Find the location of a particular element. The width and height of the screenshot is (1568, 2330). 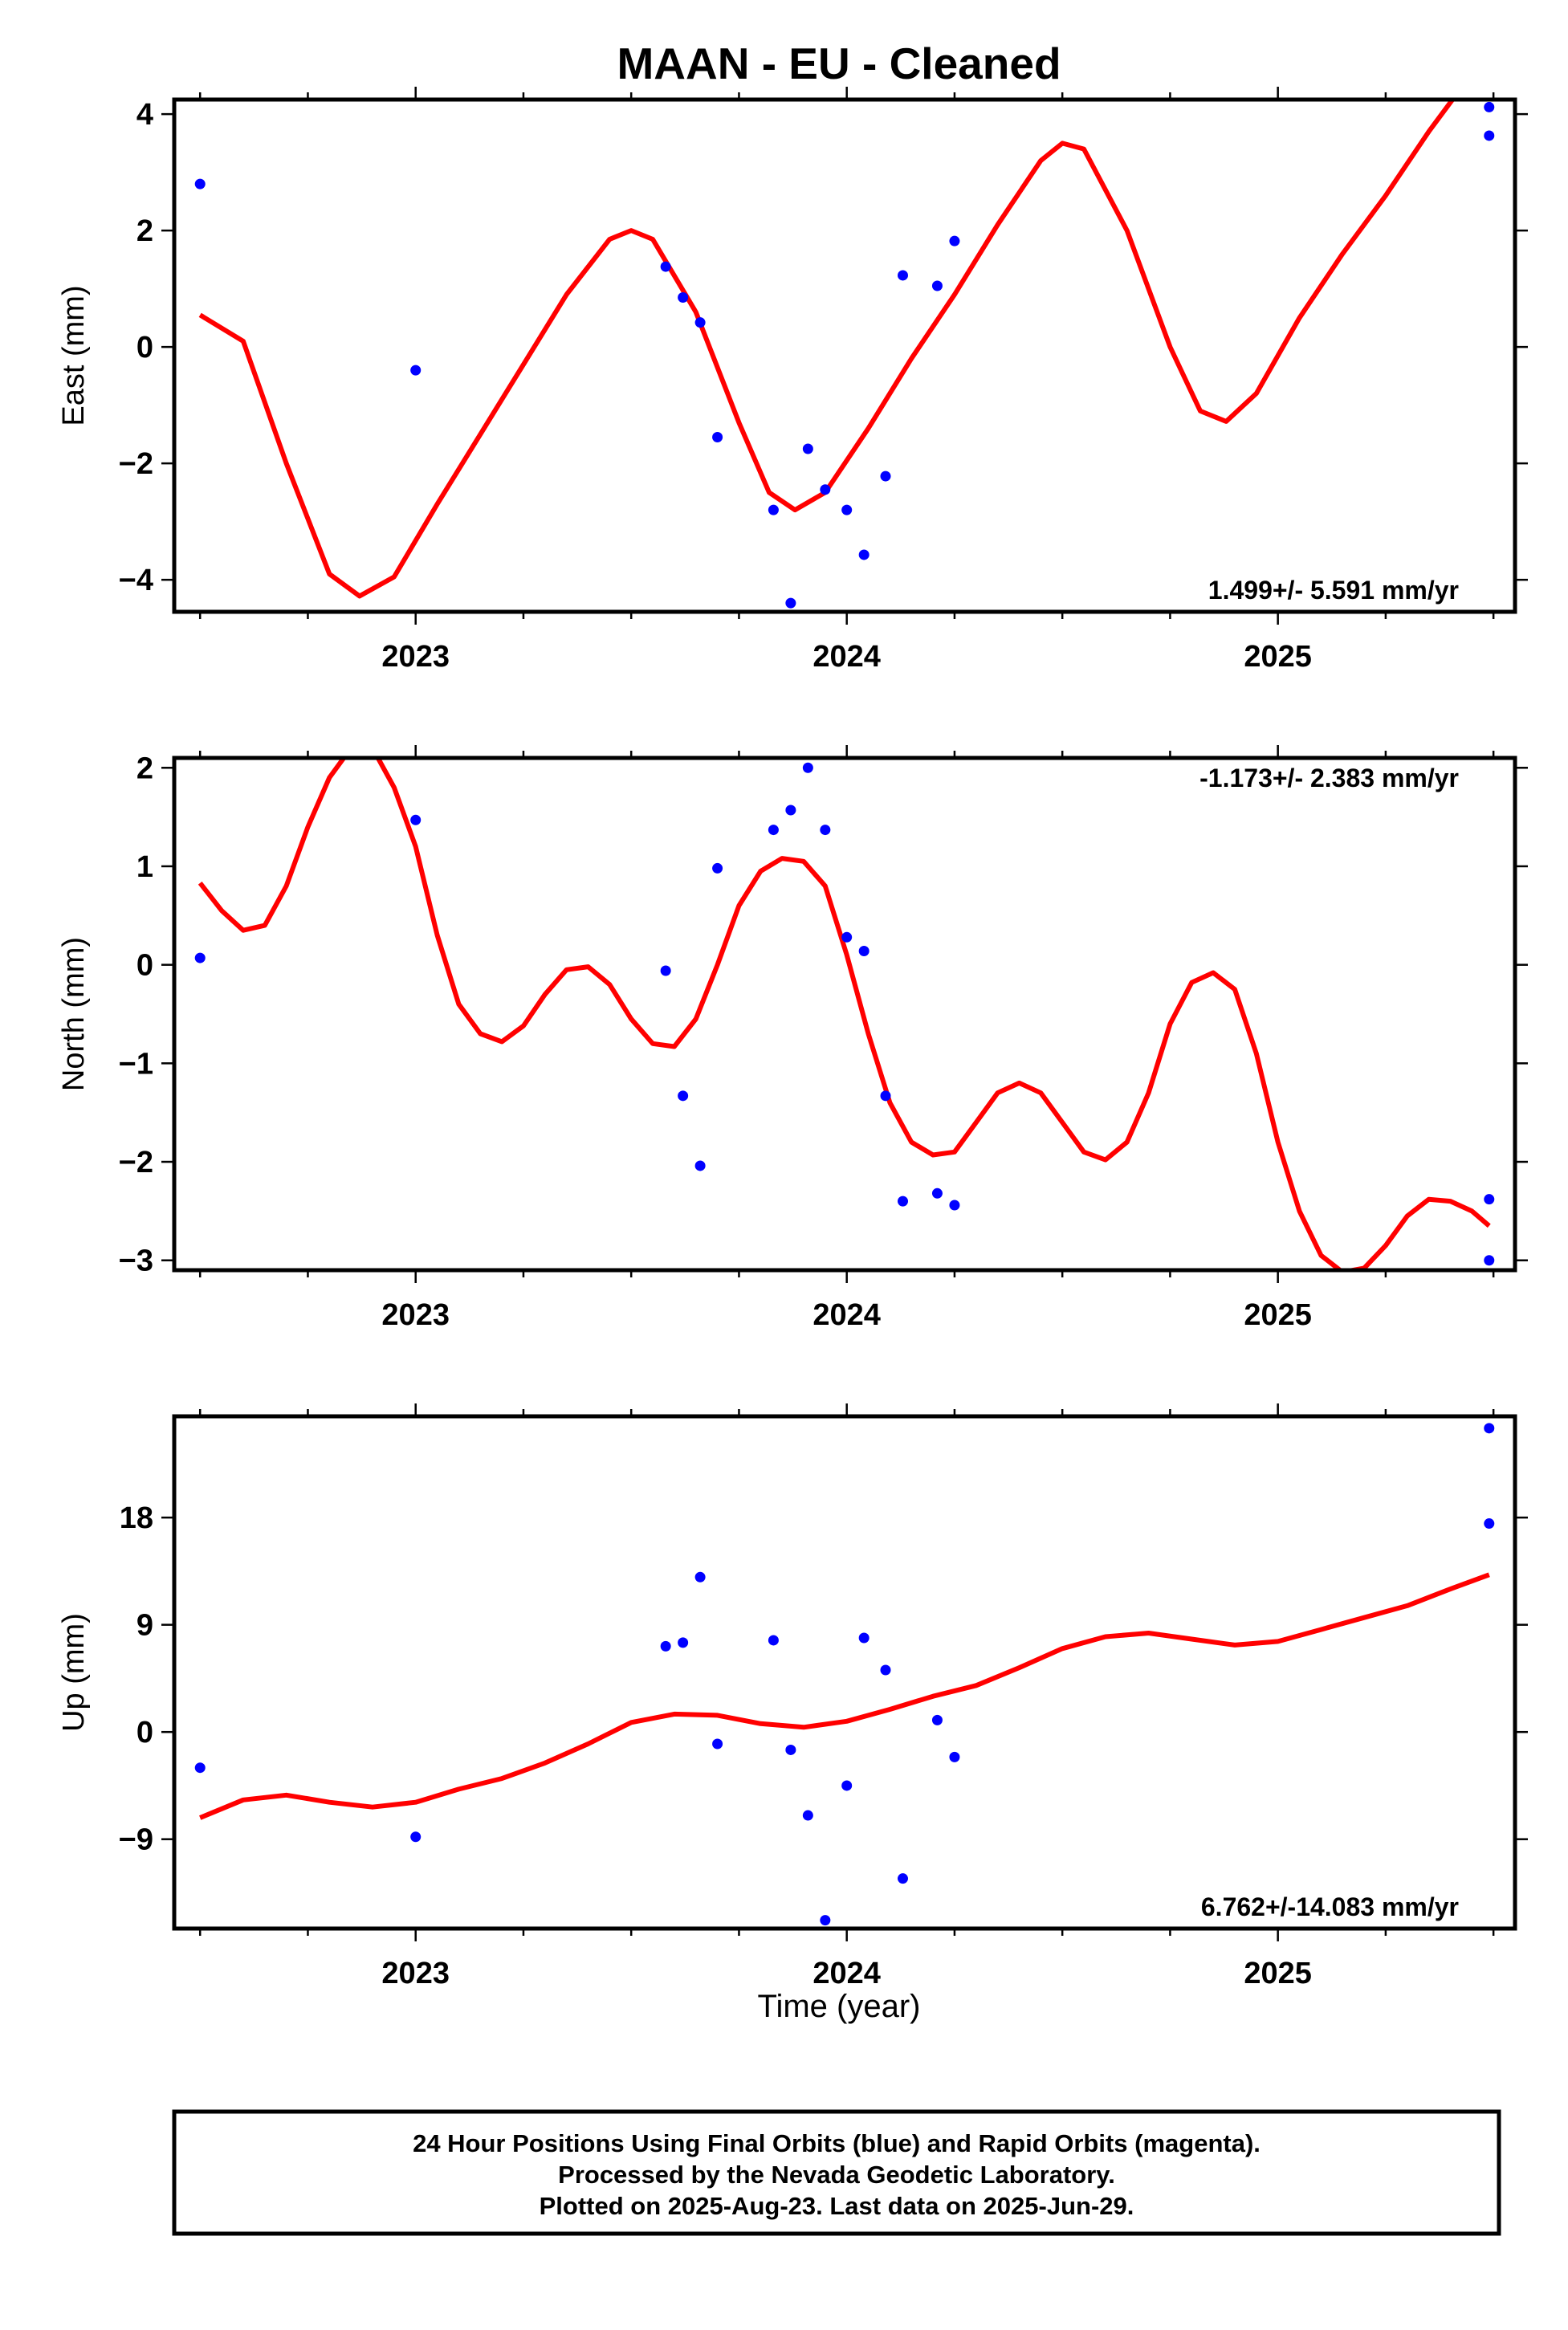

east-x-tick-label: 2025 is located at coordinates (1278, 657).